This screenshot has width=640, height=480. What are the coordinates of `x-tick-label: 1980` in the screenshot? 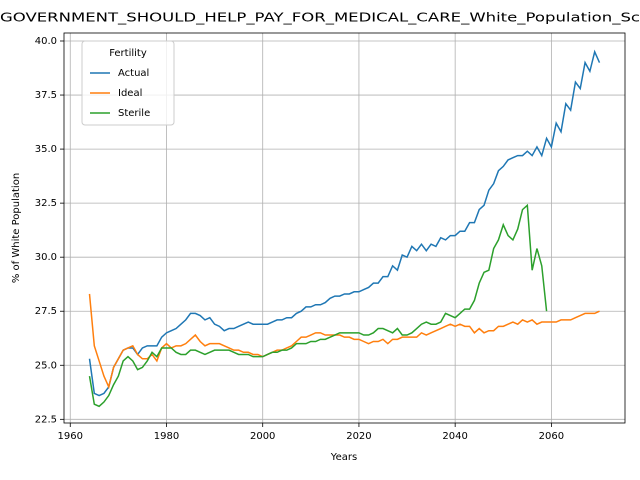 It's located at (166, 436).